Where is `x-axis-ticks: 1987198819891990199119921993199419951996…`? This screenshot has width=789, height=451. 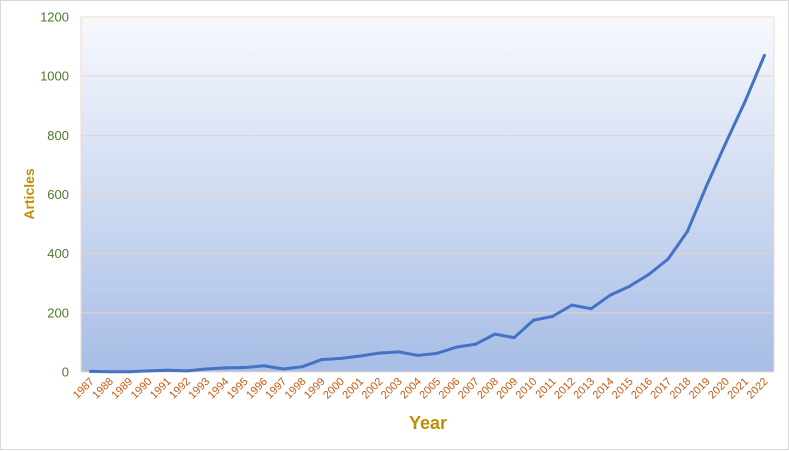
x-axis-ticks: 1987198819891990199119921993199419951996… is located at coordinates (421, 389).